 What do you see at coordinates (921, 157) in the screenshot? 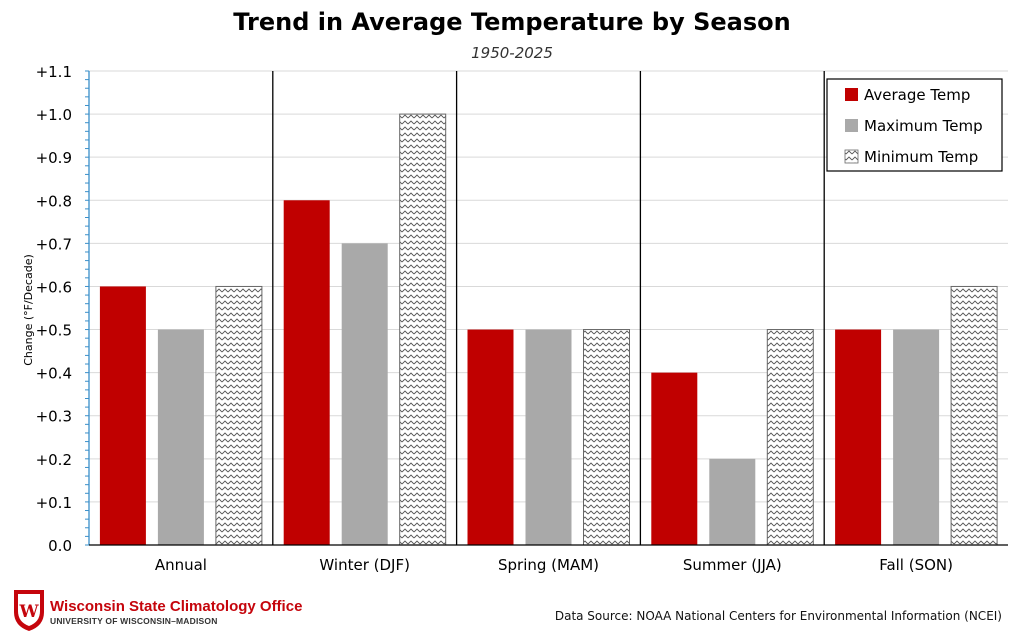
I see `legend-label: Minimum Temp` at bounding box center [921, 157].